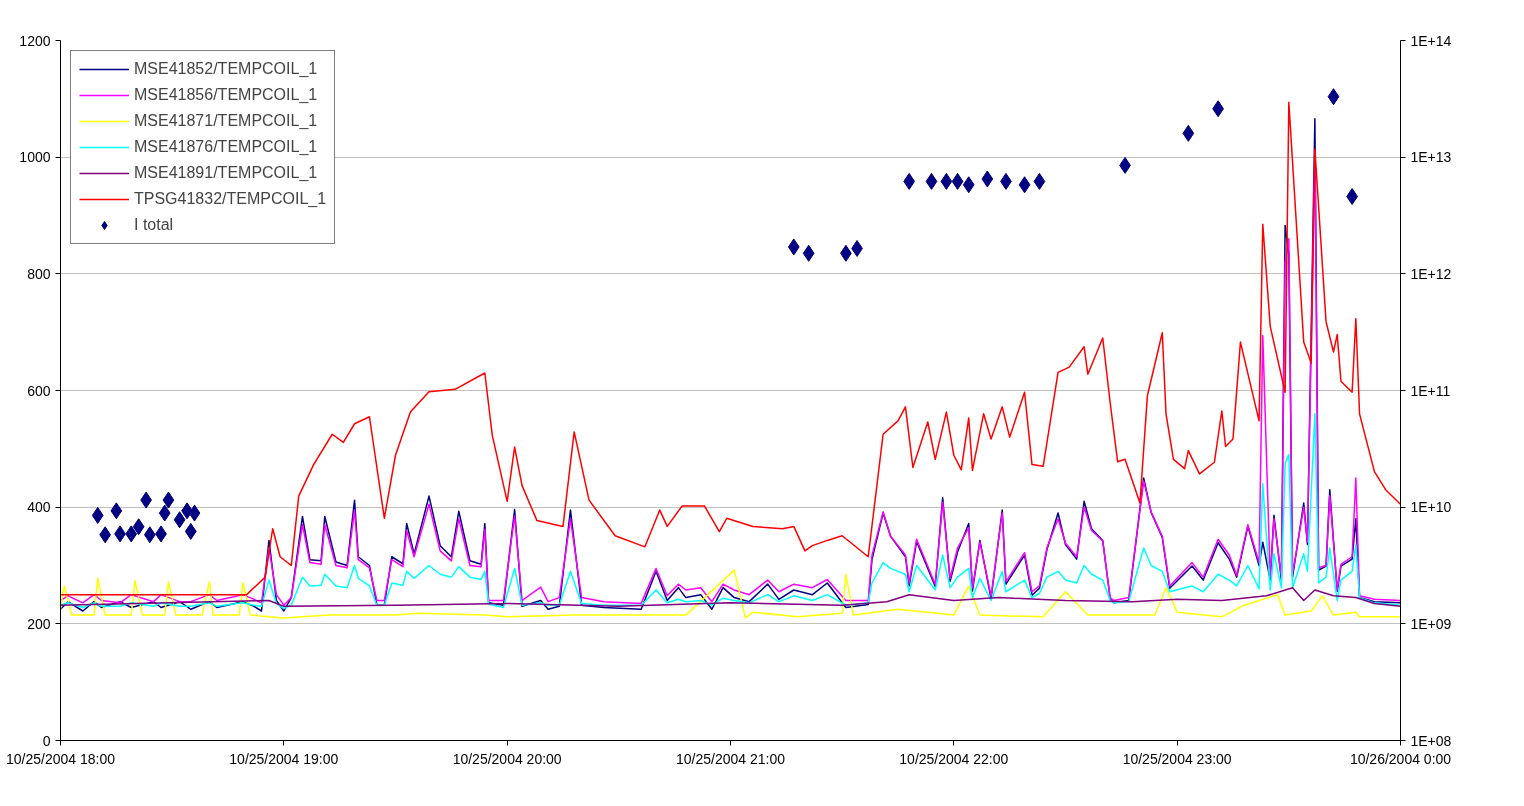 Image resolution: width=1524 pixels, height=806 pixels. I want to click on y2-tick-label: 1E+11, so click(1430, 390).